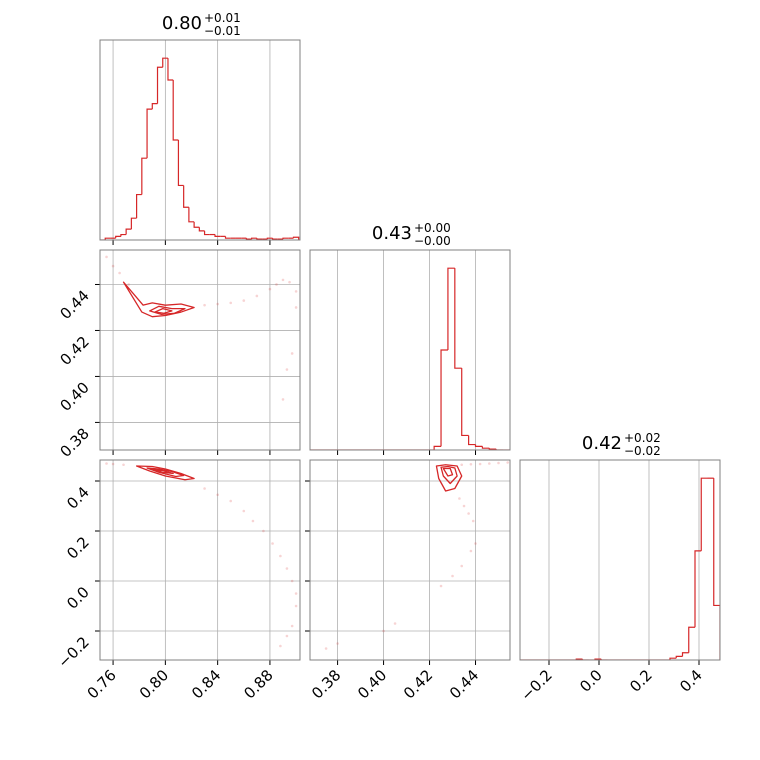 This screenshot has height=760, width=760. What do you see at coordinates (641, 681) in the screenshot?
I see `x-tick-label: 0.2` at bounding box center [641, 681].